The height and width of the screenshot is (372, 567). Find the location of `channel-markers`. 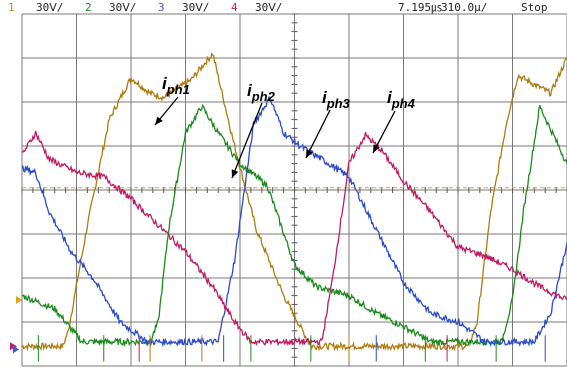

channel-markers is located at coordinates (16, 325).